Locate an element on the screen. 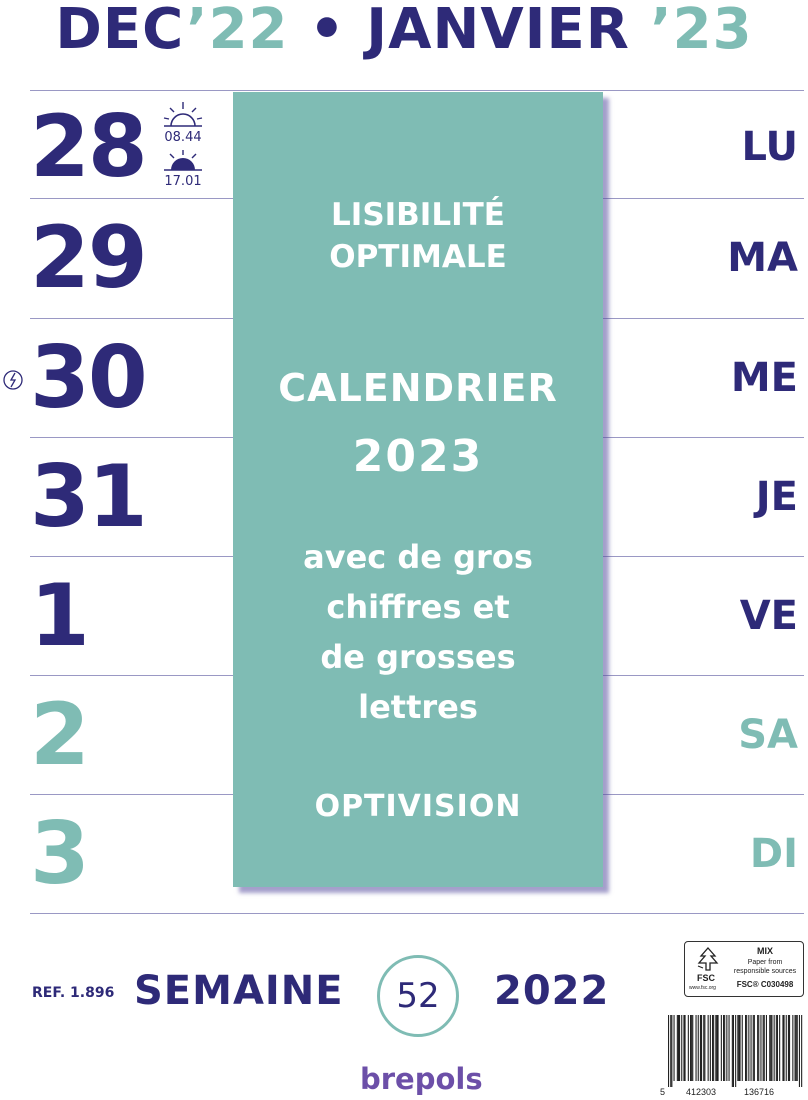  fsc-paper-text: Paper from responsible sources is located at coordinates (765, 967).